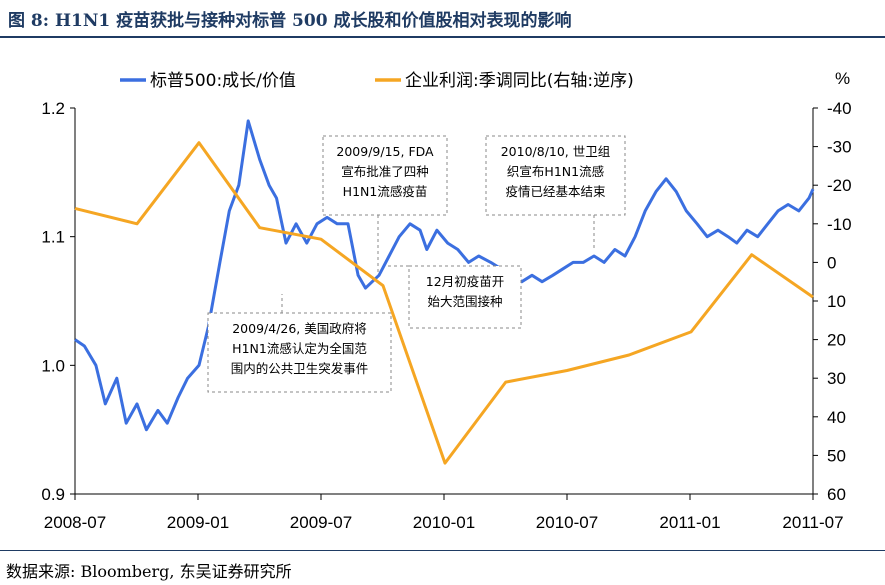  I want to click on annotation-text: 织宣布H1N1流感, so click(555, 171).